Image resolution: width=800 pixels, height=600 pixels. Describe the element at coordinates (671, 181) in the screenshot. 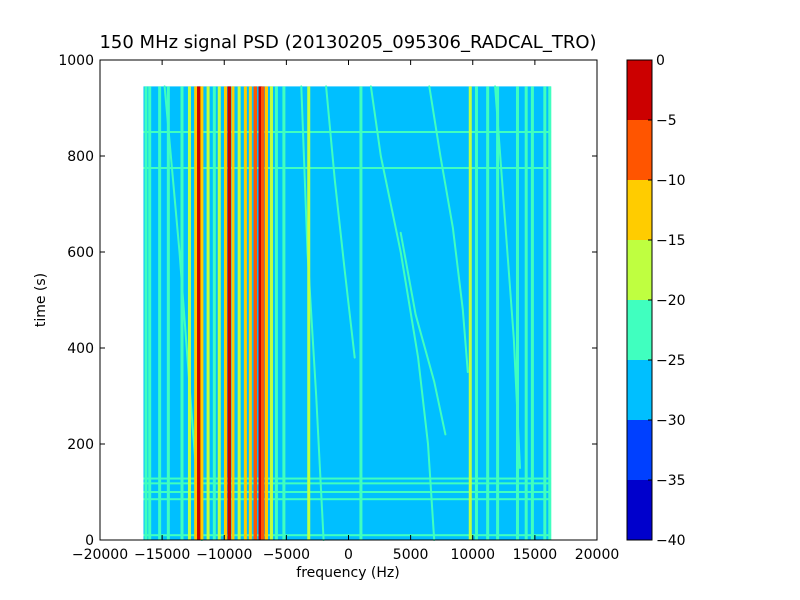

I see `colorbar-tick-label: −10` at that location.